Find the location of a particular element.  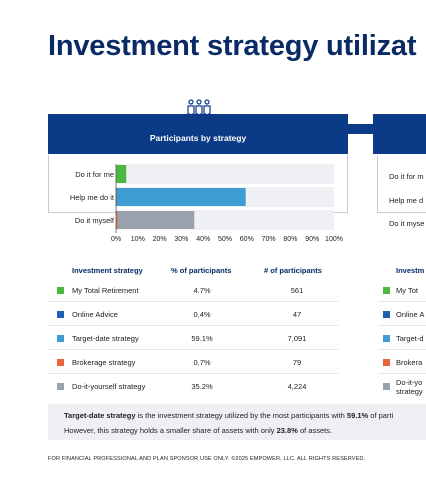

note-highlight: 59.1% is located at coordinates (357, 415).